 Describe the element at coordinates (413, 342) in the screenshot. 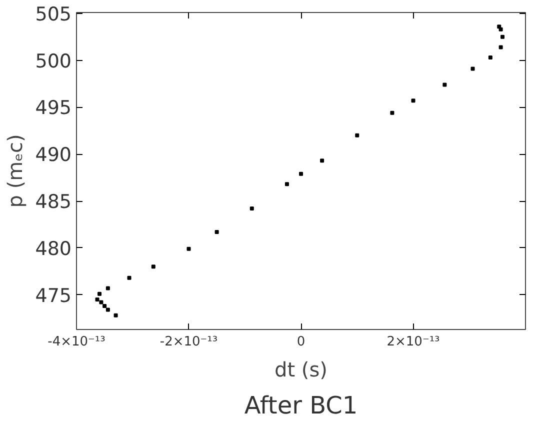

I see `x-tick-label: 2×10⁻¹³` at that location.